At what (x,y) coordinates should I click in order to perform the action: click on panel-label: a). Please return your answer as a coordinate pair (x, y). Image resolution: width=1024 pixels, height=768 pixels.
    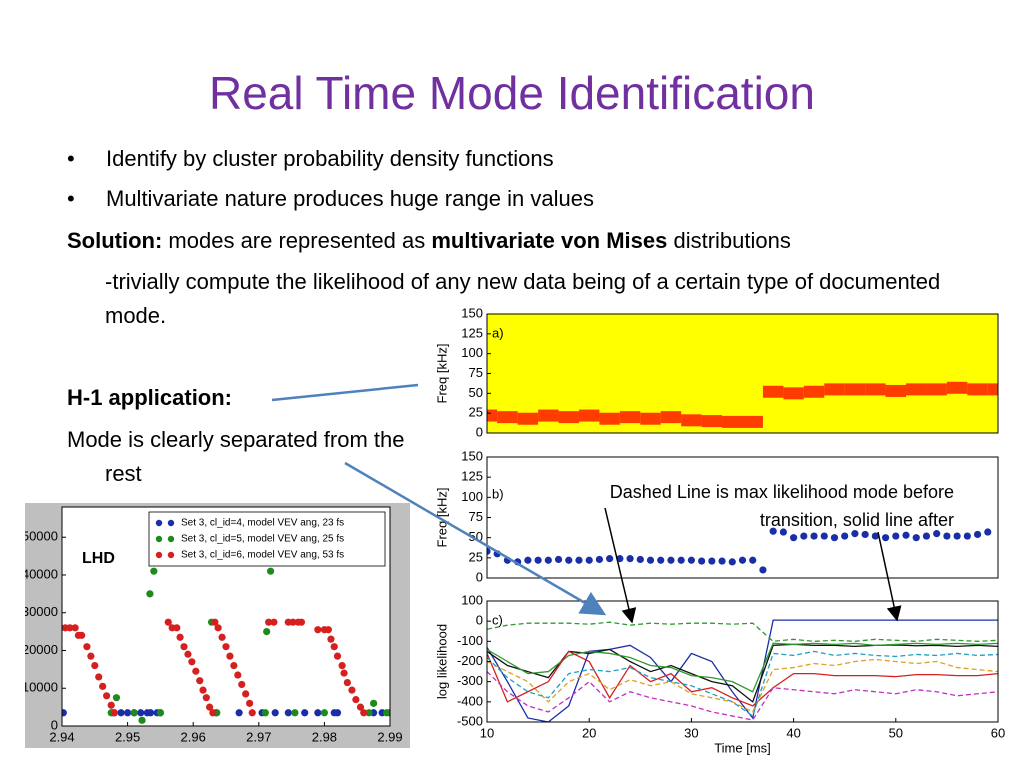
    Looking at the image, I should click on (498, 332).